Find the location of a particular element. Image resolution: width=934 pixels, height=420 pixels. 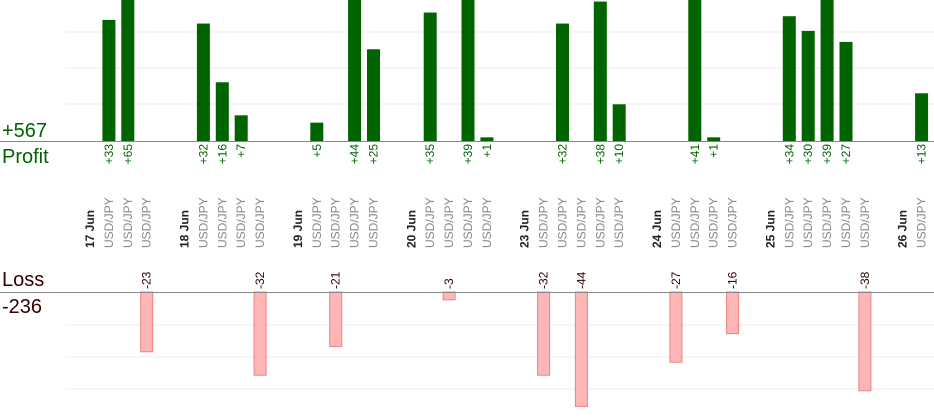

loss-value-label: -16 is located at coordinates (733, 280).